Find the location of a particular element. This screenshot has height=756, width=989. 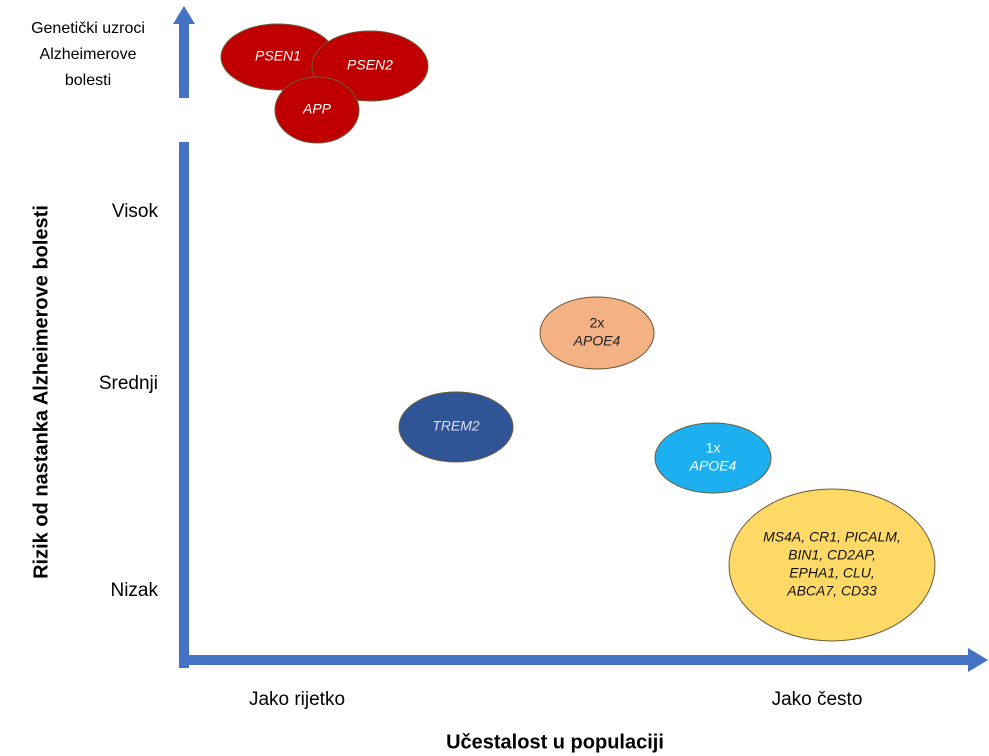

y-axis-arrowhead is located at coordinates (184, 15).